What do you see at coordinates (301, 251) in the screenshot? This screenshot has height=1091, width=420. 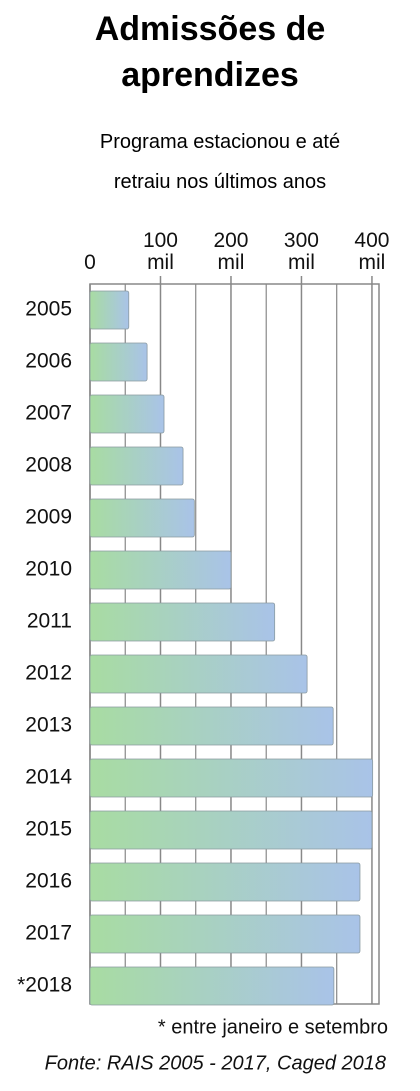 I see `x-tick-label: 300 mil` at bounding box center [301, 251].